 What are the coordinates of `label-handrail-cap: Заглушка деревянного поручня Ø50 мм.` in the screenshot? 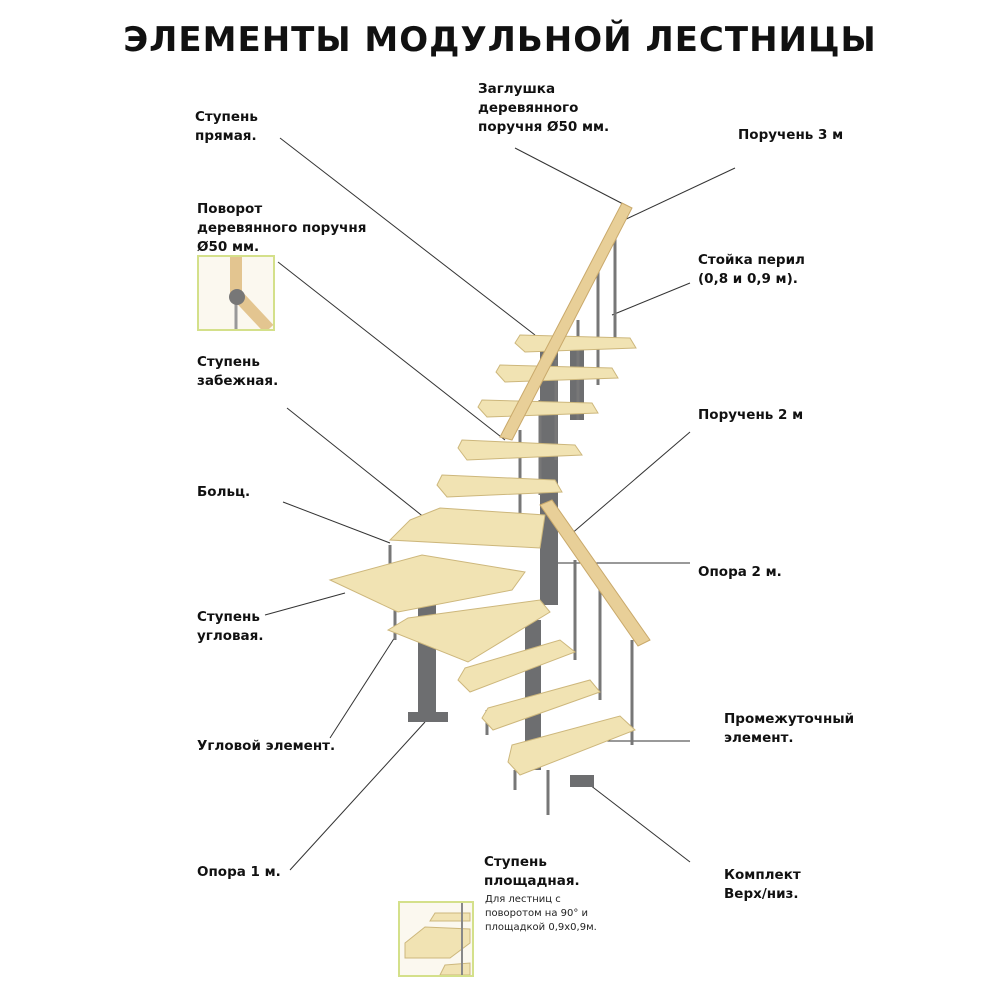 It's located at (544, 108).